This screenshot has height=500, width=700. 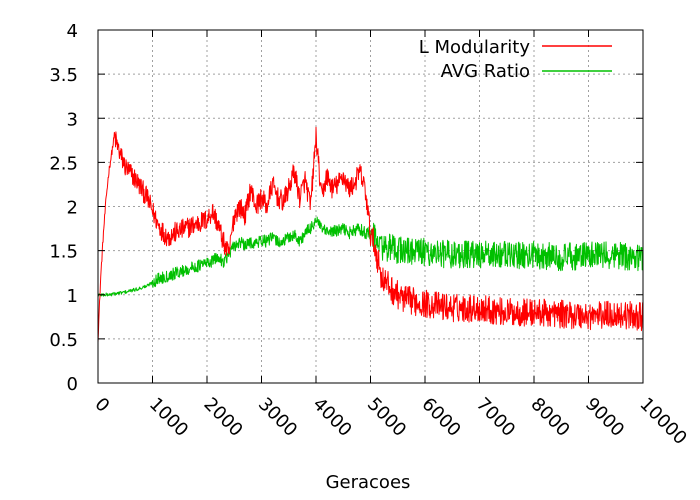 I want to click on y-tick-label: 2.5, so click(x=63, y=163).